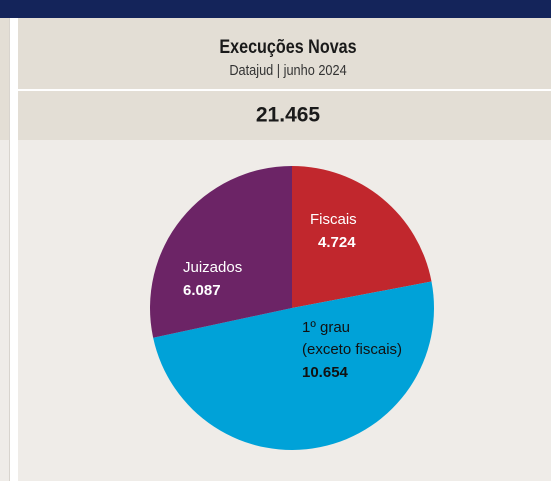  What do you see at coordinates (202, 290) in the screenshot?
I see `slice-value: 6.087` at bounding box center [202, 290].